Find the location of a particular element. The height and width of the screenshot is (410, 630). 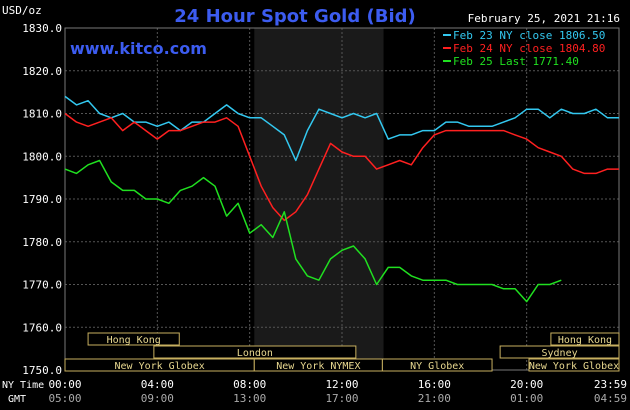

legend-entry: Feb 25 Last 1771.40 is located at coordinates (516, 61).